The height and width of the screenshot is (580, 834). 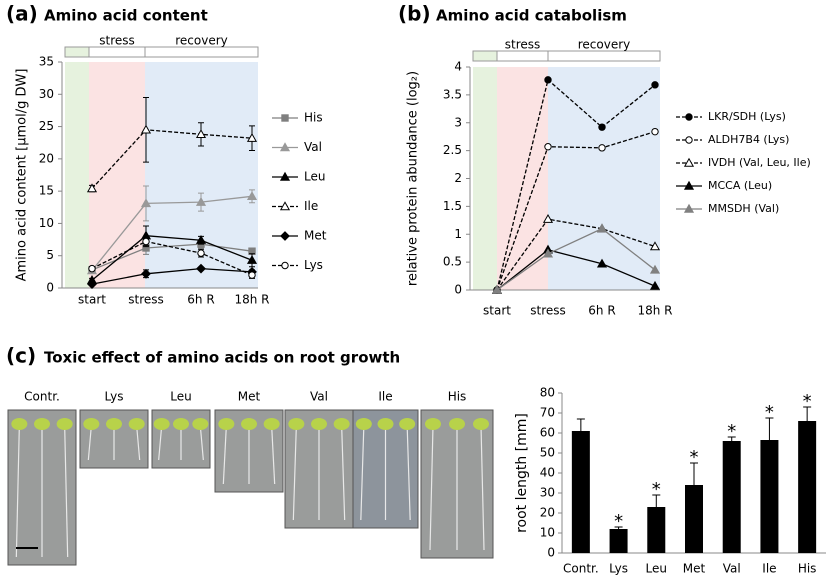 What do you see at coordinates (547, 393) in the screenshot?
I see `y-tick-label: 80` at bounding box center [547, 393].